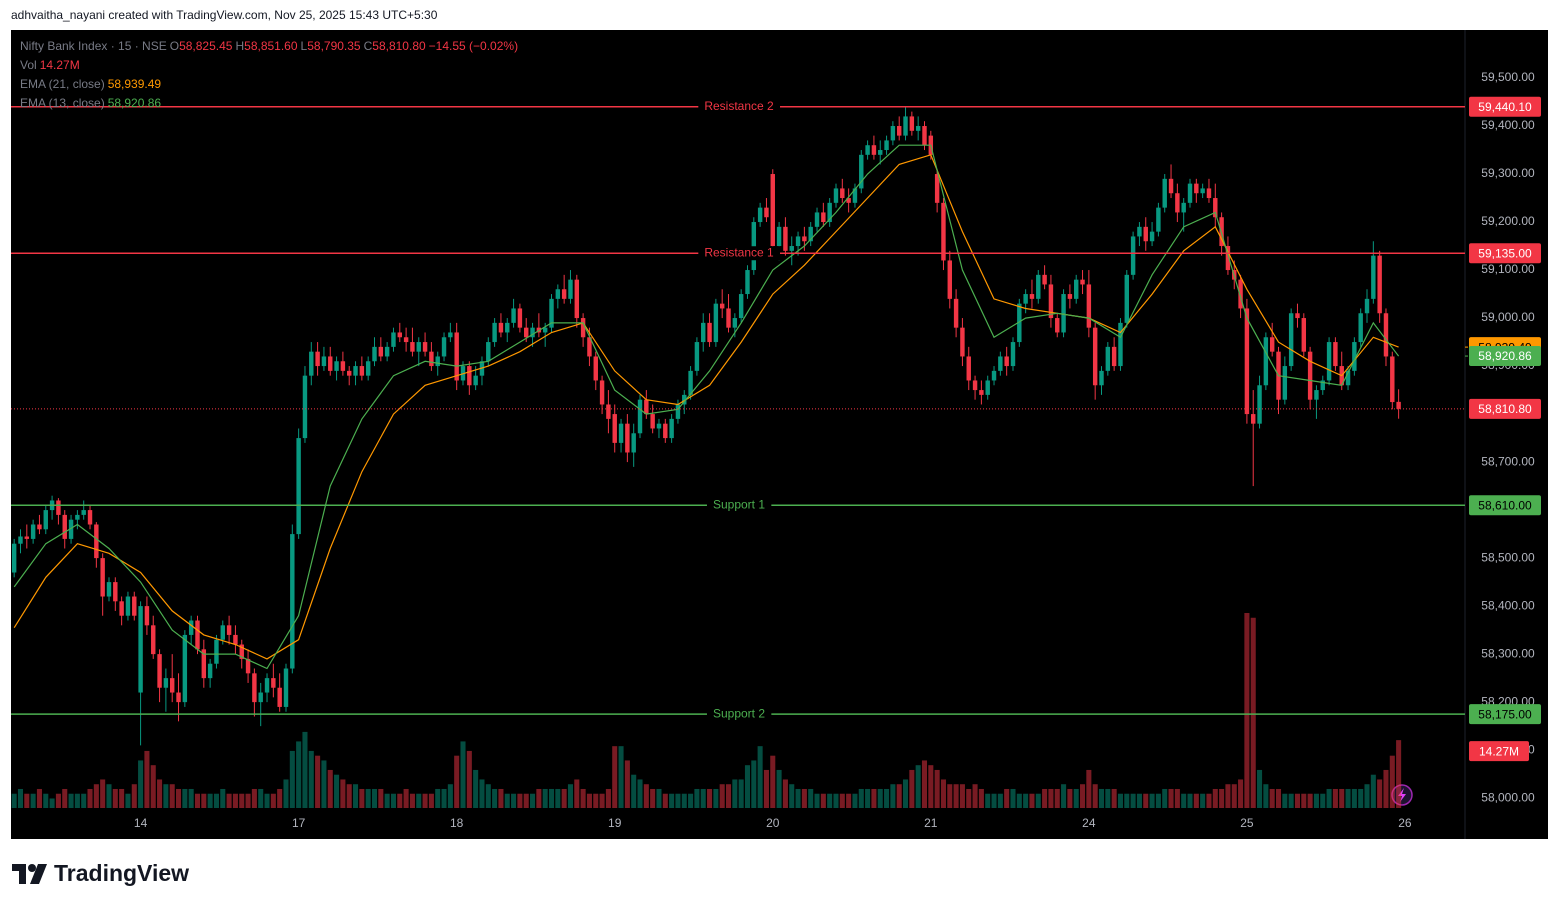 Image resolution: width=1559 pixels, height=906 pixels. Describe the element at coordinates (174, 46) in the screenshot. I see `ohlc-label: O` at that location.